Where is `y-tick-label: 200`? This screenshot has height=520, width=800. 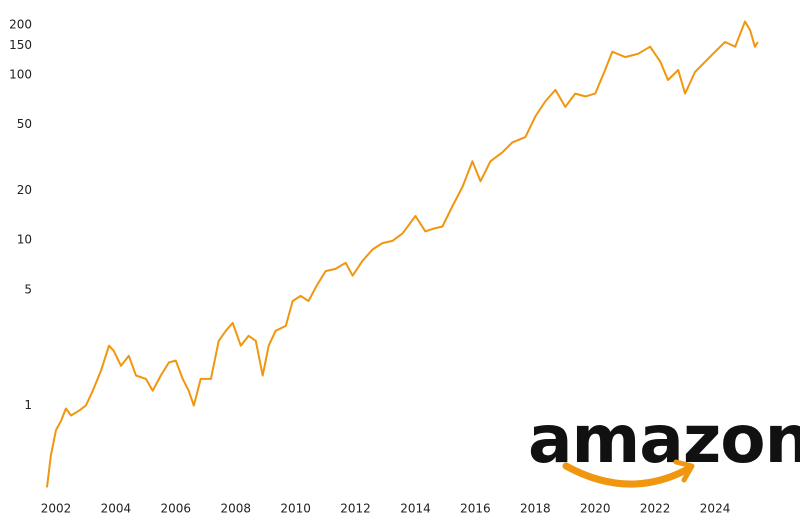
y-tick-label: 200 is located at coordinates (20, 25).